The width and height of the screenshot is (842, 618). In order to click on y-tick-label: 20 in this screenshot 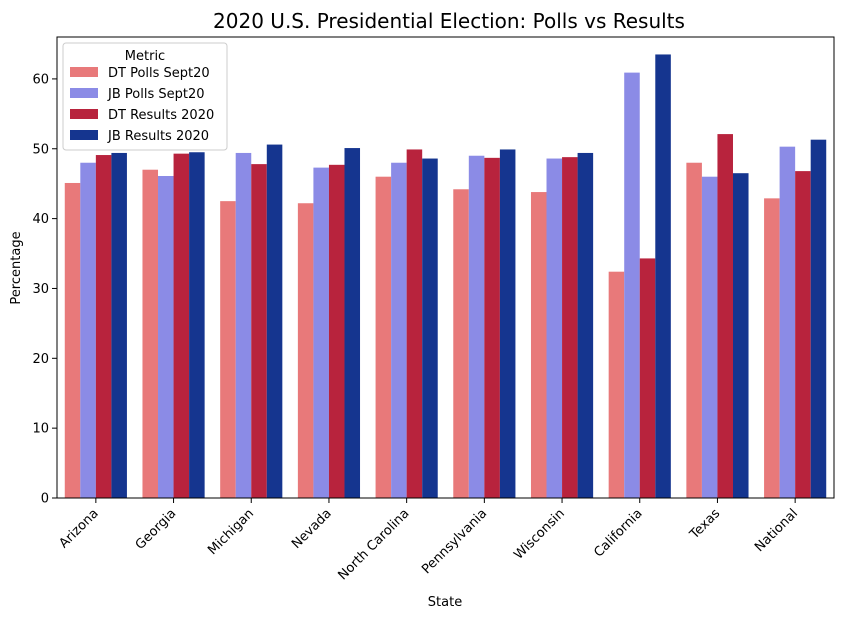, I will do `click(40, 359)`.